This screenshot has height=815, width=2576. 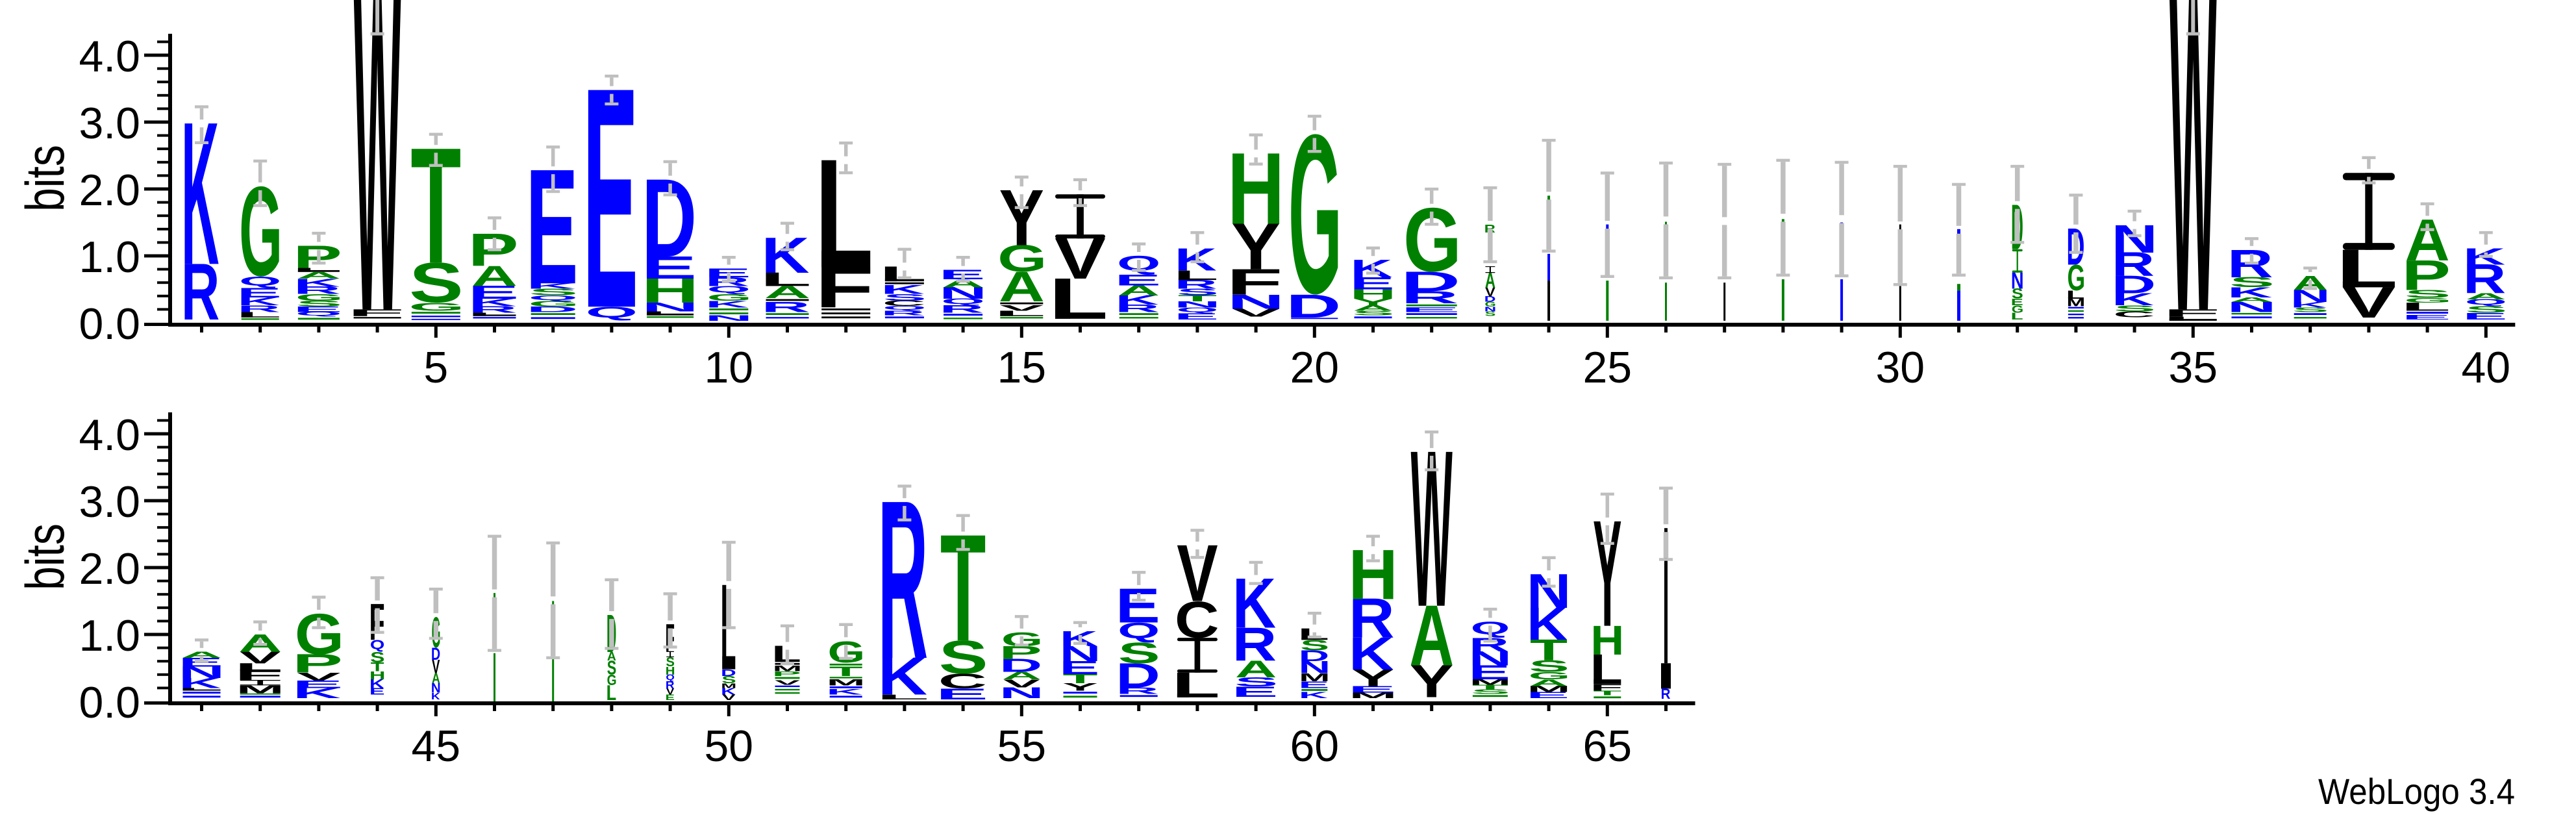 What do you see at coordinates (1314, 367) in the screenshot?
I see `svg-text: 20` at bounding box center [1314, 367].